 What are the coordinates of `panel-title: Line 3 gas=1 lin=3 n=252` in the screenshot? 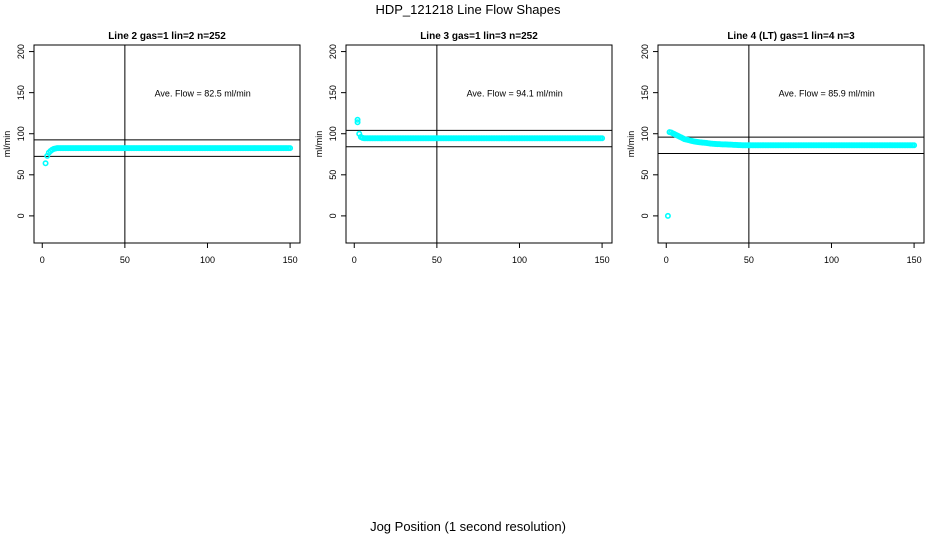 It's located at (479, 36).